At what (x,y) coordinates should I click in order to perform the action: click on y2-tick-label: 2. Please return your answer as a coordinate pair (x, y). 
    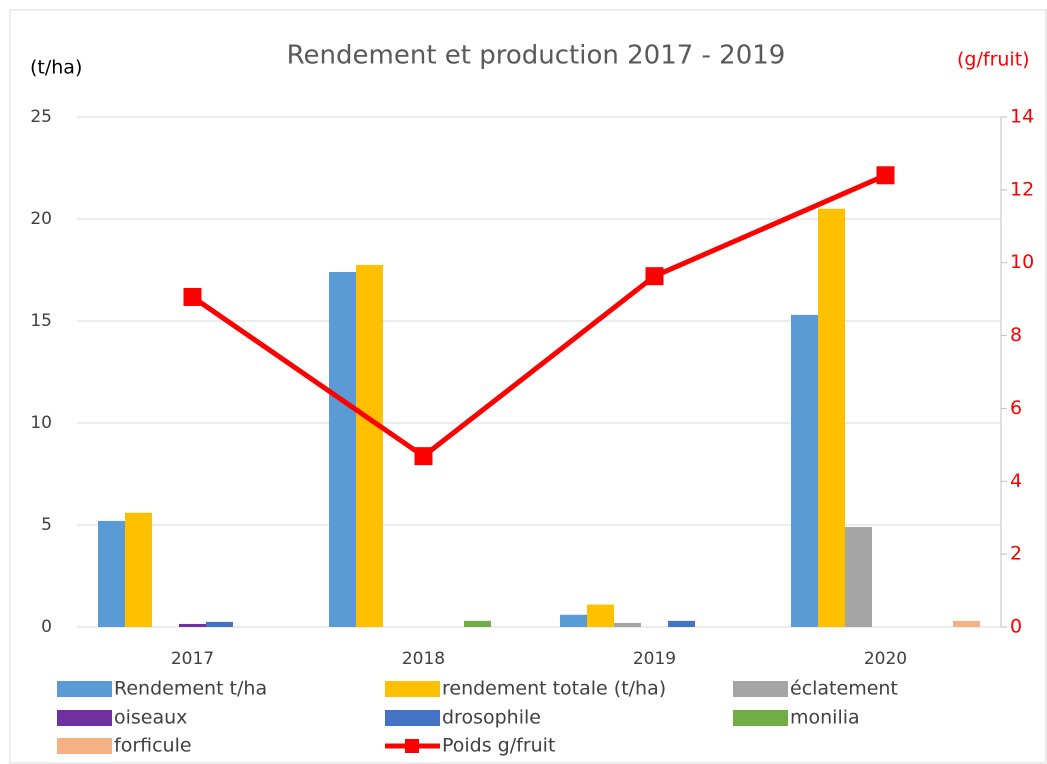
    Looking at the image, I should click on (1016, 554).